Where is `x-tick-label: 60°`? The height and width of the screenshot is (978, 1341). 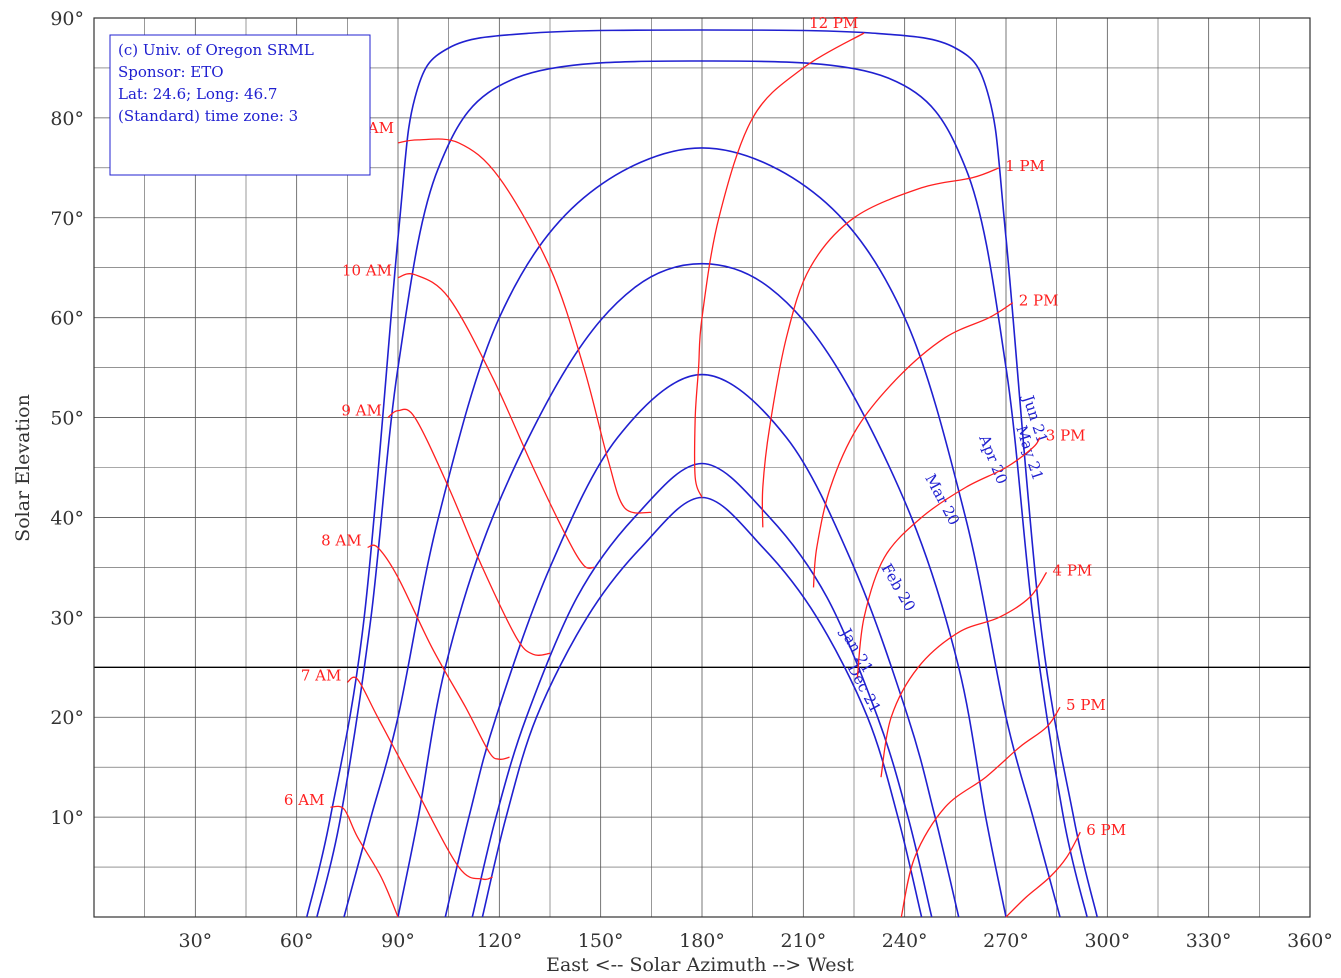 x-tick-label: 60° is located at coordinates (297, 941).